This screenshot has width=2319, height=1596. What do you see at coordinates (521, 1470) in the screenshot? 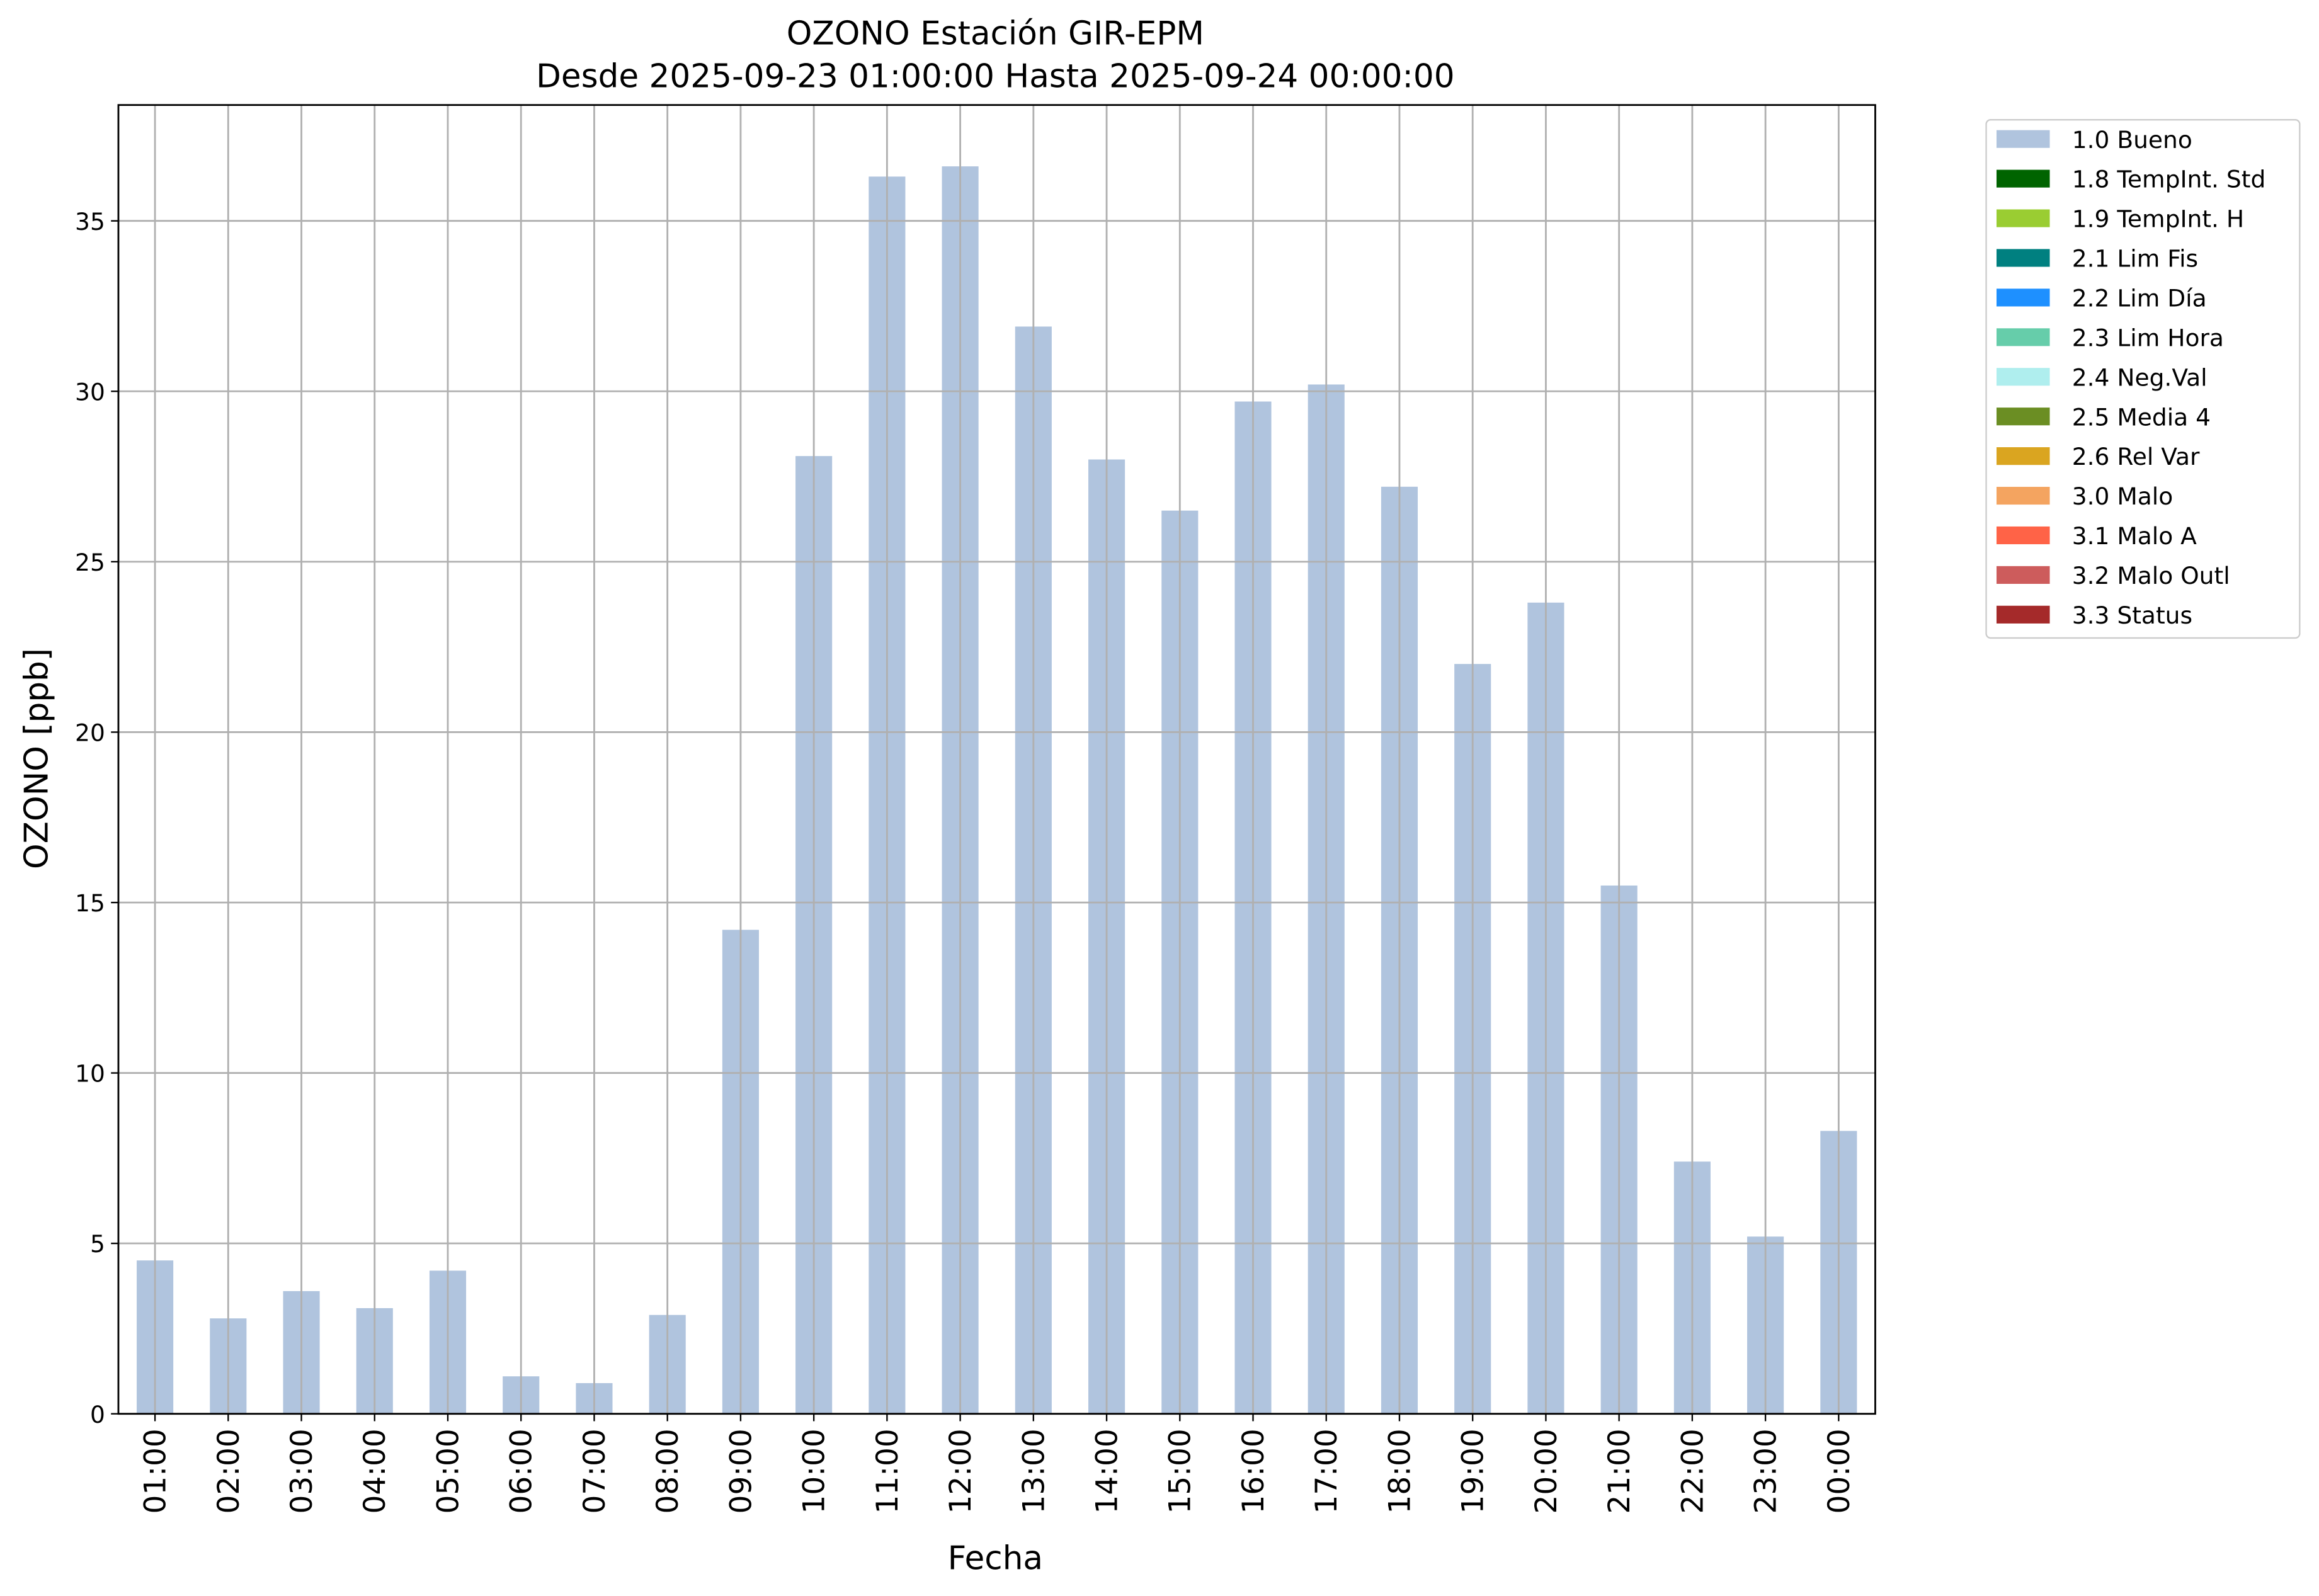
I see `x-tick-label: 06:00` at bounding box center [521, 1470].